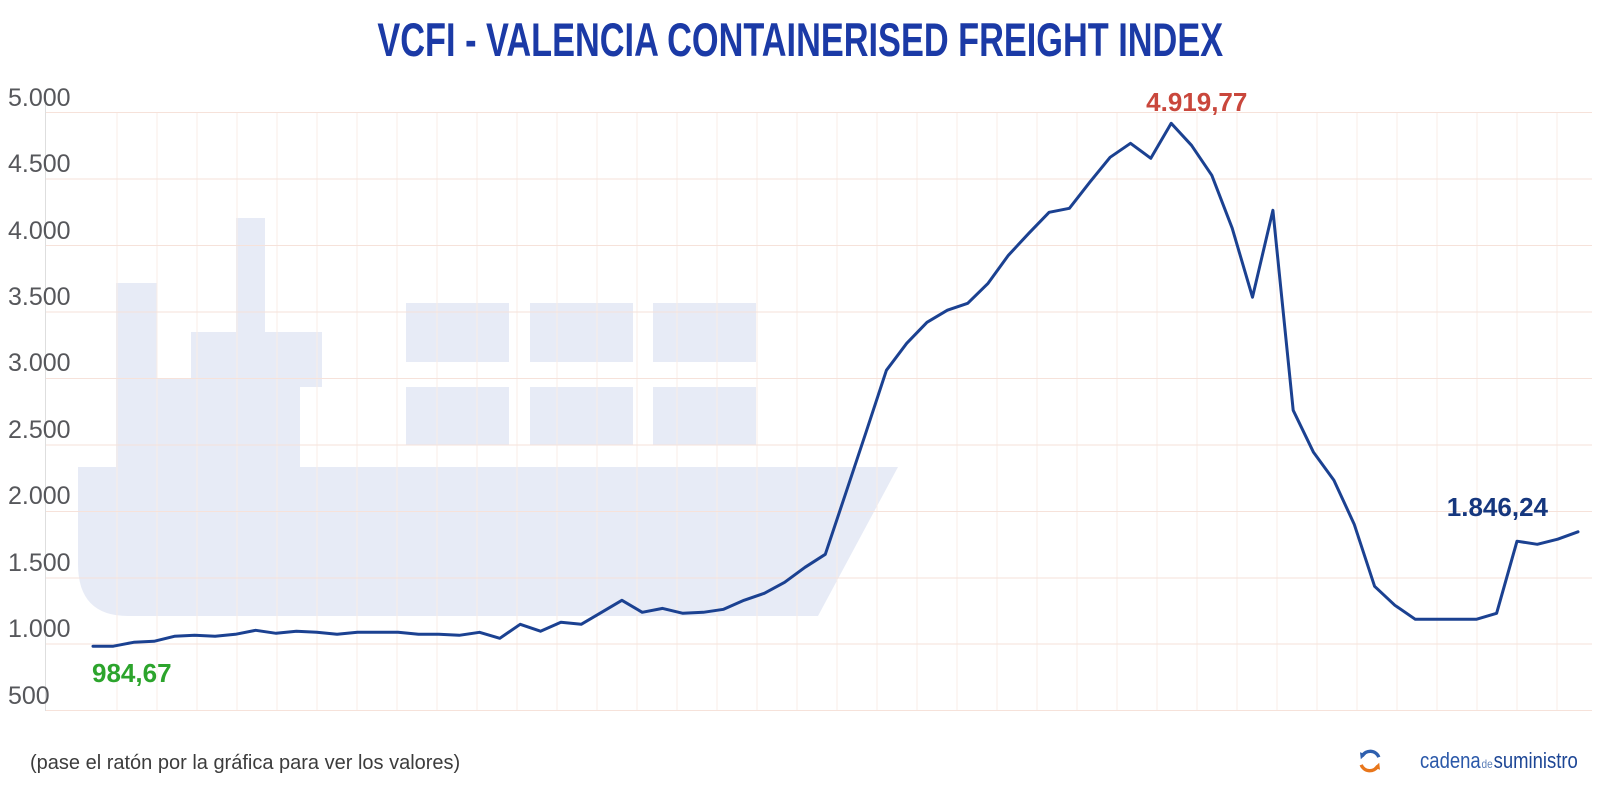  Describe the element at coordinates (39, 562) in the screenshot. I see `y-axis-tick-label: 1.500` at that location.